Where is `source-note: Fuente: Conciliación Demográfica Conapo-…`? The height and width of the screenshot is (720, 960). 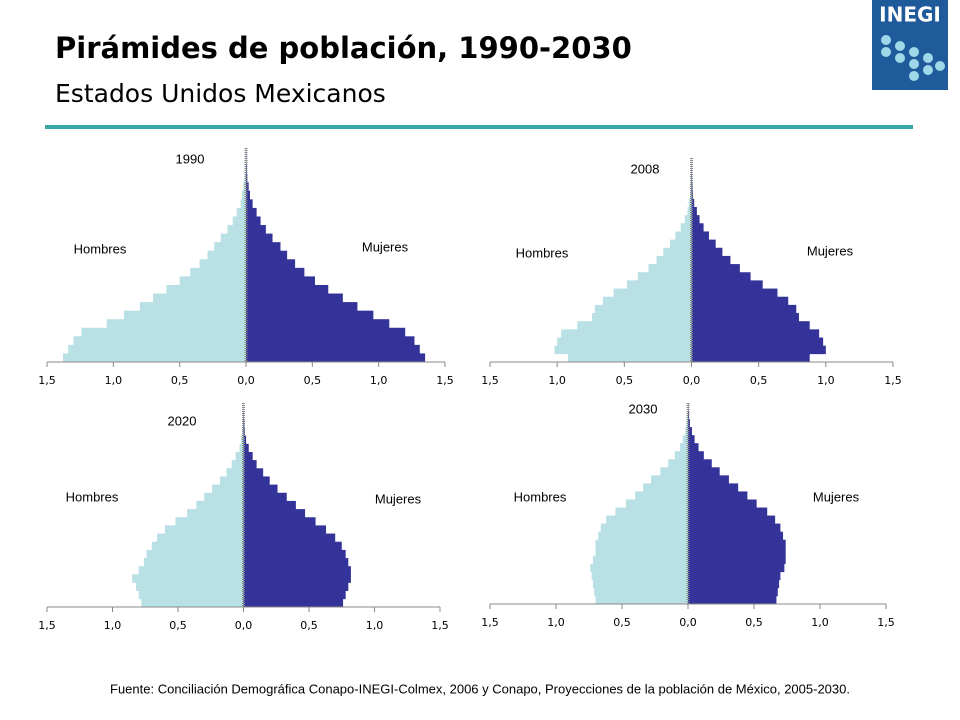
source-note: Fuente: Conciliación Demográfica Conapo-… is located at coordinates (480, 688).